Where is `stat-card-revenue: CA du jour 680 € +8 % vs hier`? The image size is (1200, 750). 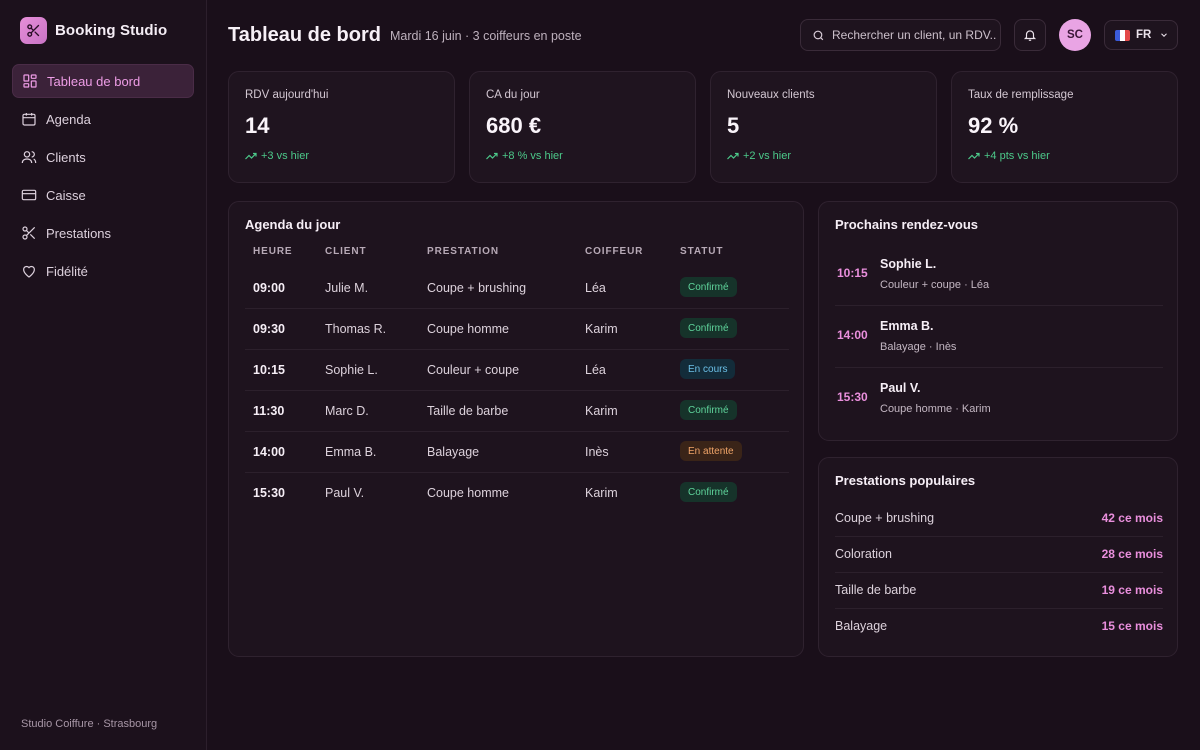
stat-card-revenue: CA du jour 680 € +8 % vs hier is located at coordinates (582, 127).